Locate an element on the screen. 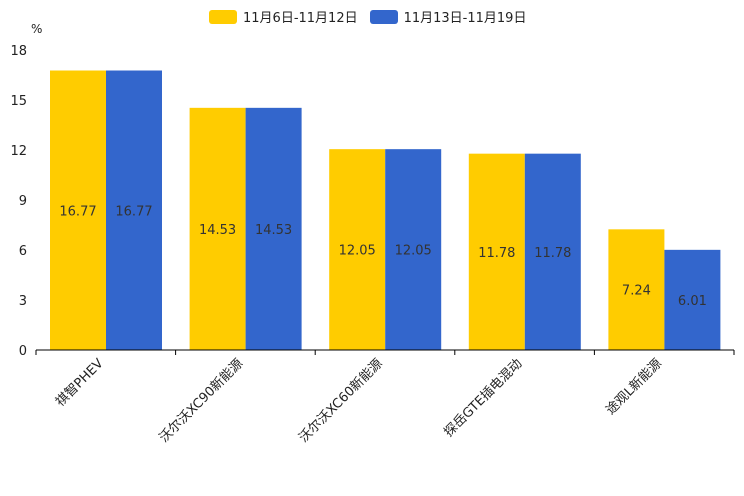 The image size is (744, 496). y-tick-label-2: 6 is located at coordinates (23, 251).